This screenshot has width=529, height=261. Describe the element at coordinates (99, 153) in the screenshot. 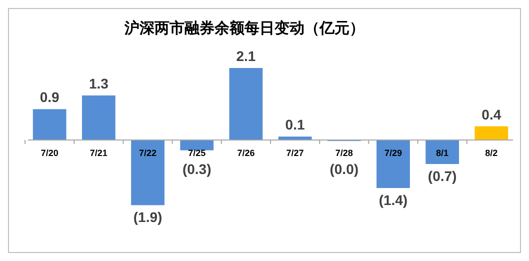

I see `x-tick-label: 7/21` at that location.